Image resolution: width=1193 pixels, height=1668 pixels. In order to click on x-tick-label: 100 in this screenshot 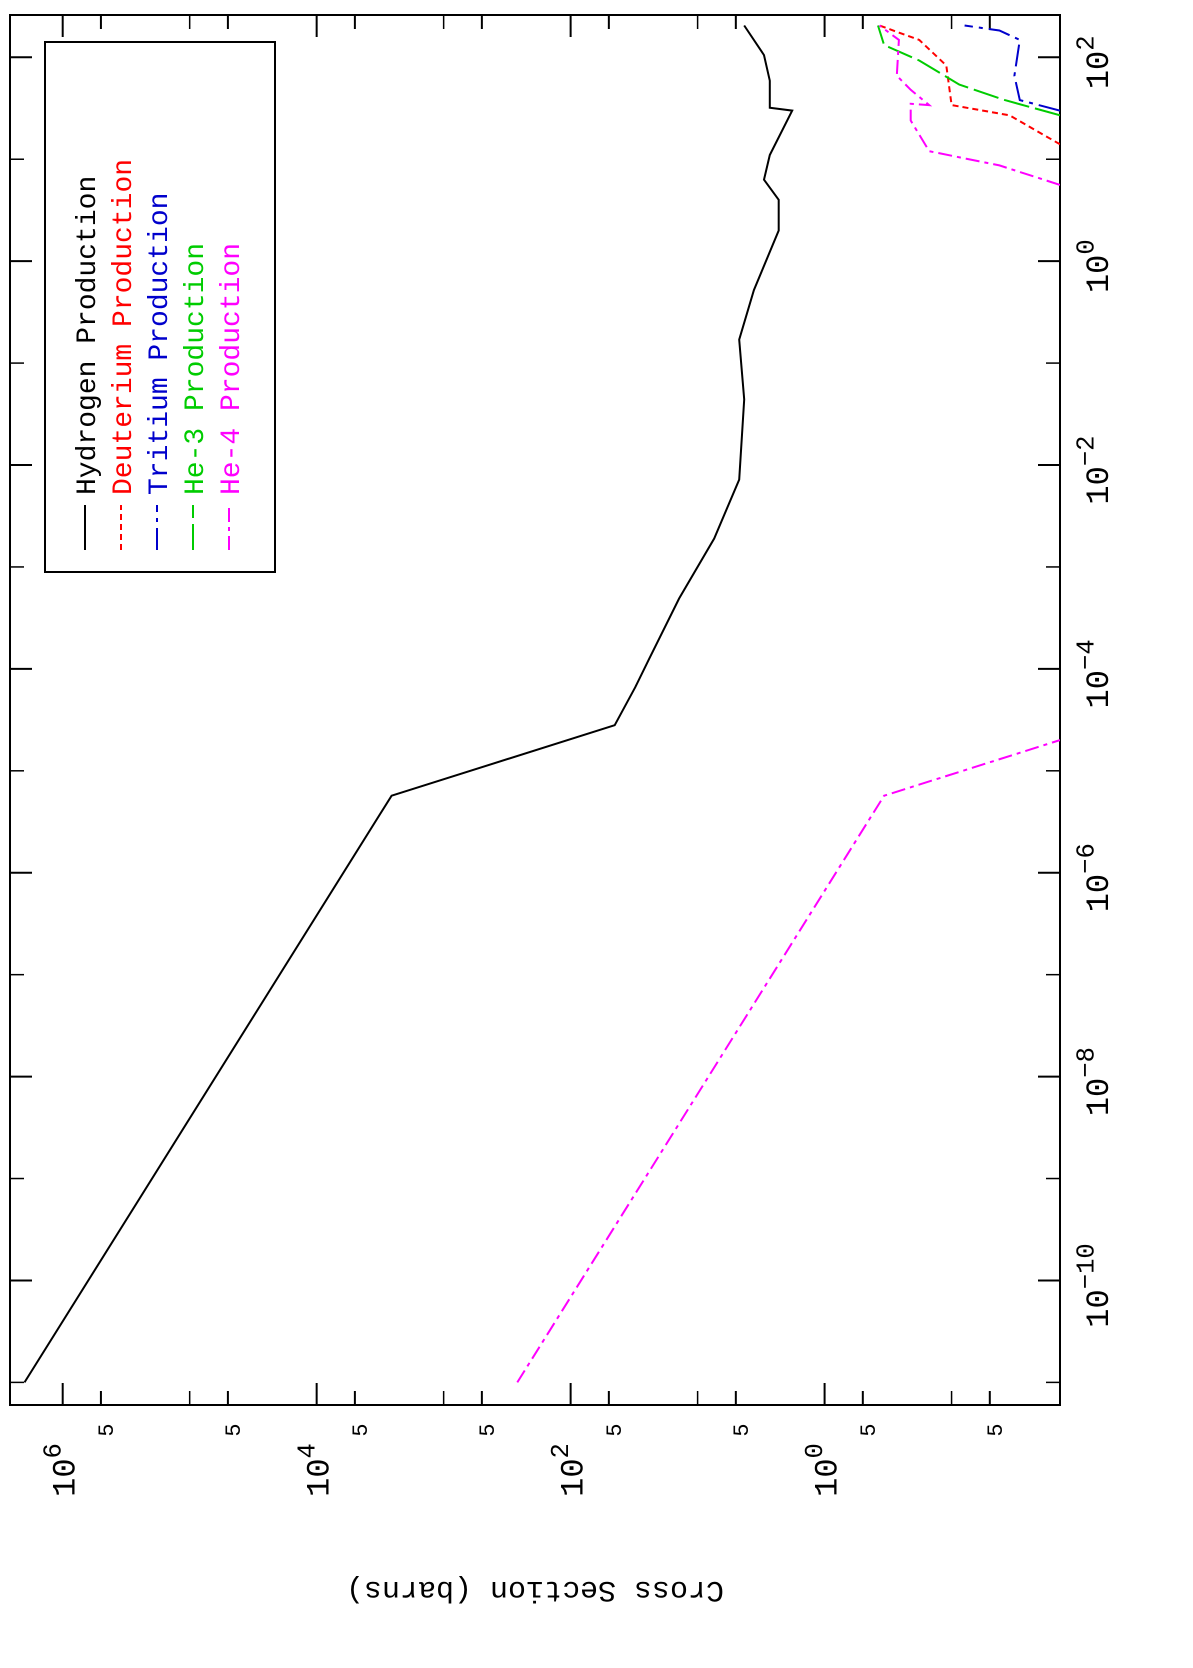, I will do `click(1095, 266)`.